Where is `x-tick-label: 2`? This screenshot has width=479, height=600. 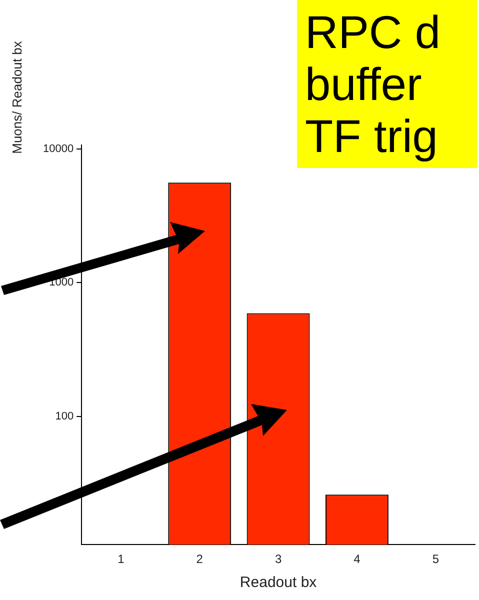
x-tick-label: 2 is located at coordinates (200, 559).